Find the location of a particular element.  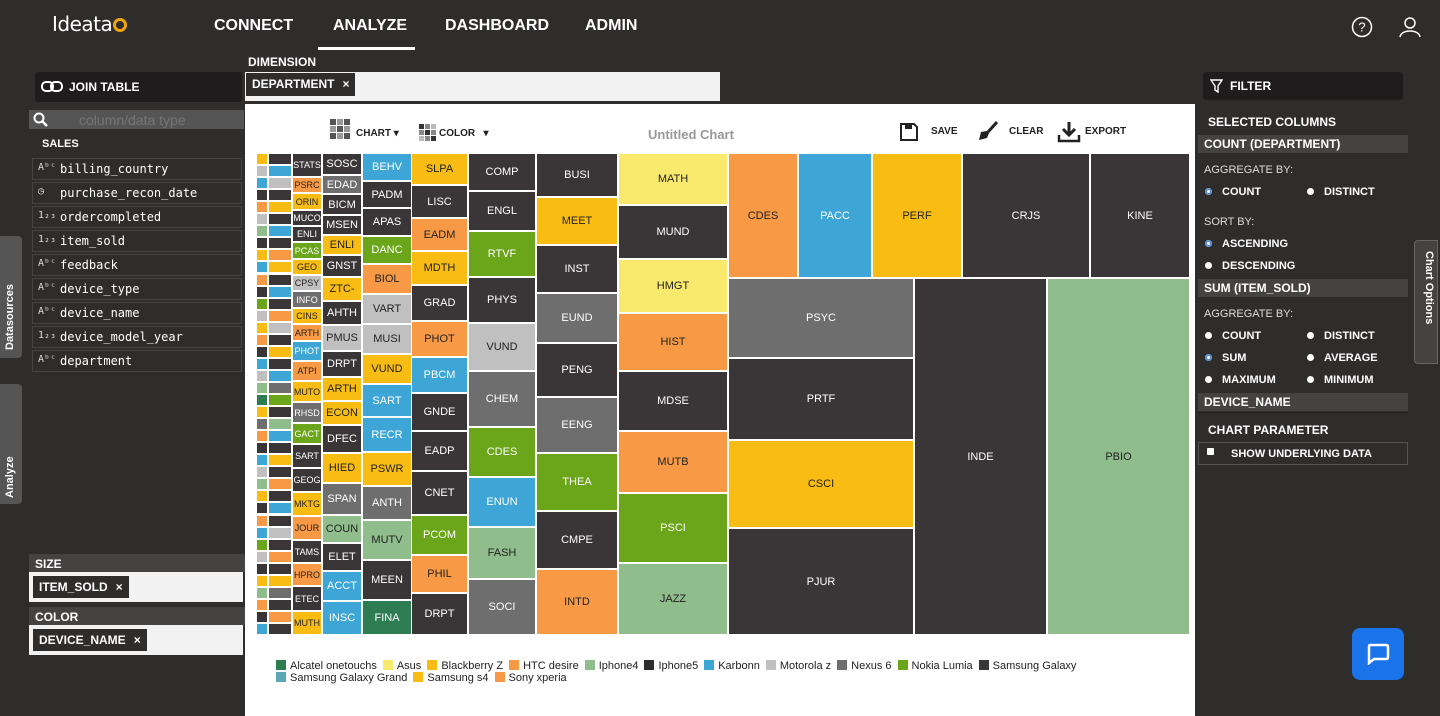

legend-item: Blackberry Z is located at coordinates (465, 666).